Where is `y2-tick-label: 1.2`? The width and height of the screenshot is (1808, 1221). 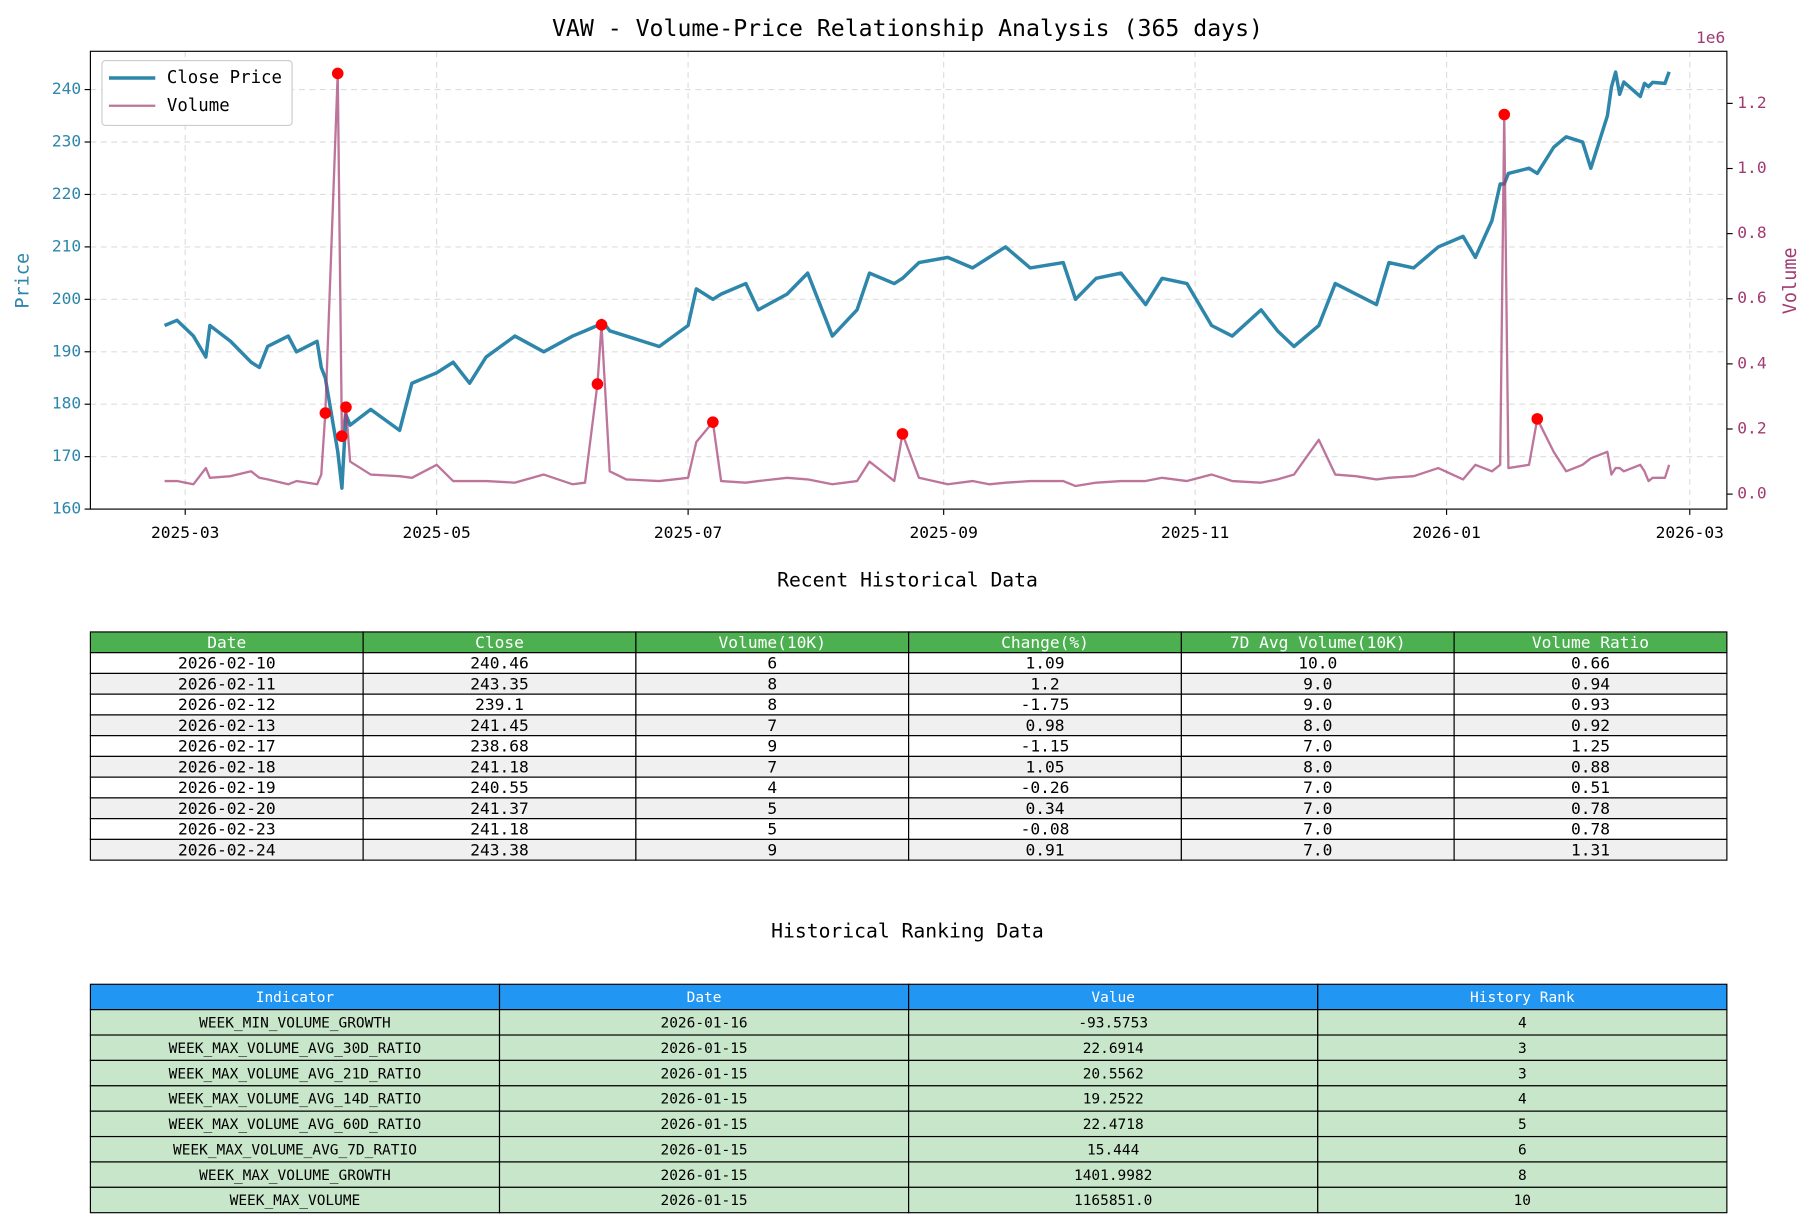 y2-tick-label: 1.2 is located at coordinates (1751, 102).